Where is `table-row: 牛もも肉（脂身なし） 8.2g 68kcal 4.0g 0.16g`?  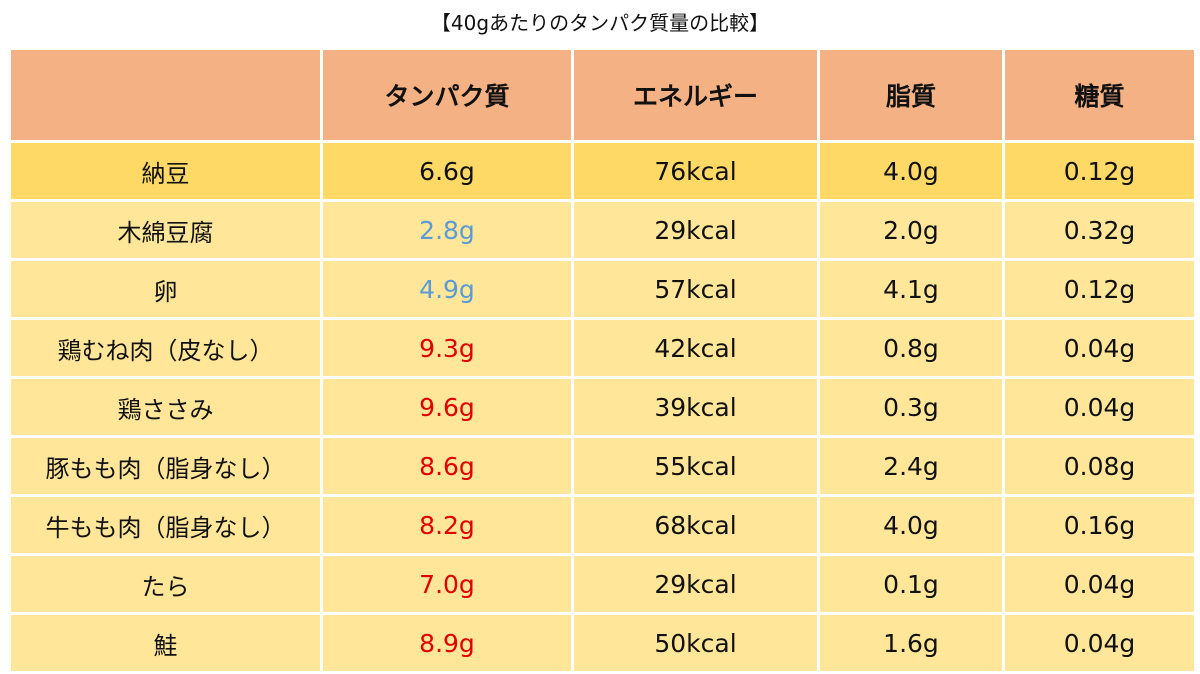 table-row: 牛もも肉（脂身なし） 8.2g 68kcal 4.0g 0.16g is located at coordinates (602, 525).